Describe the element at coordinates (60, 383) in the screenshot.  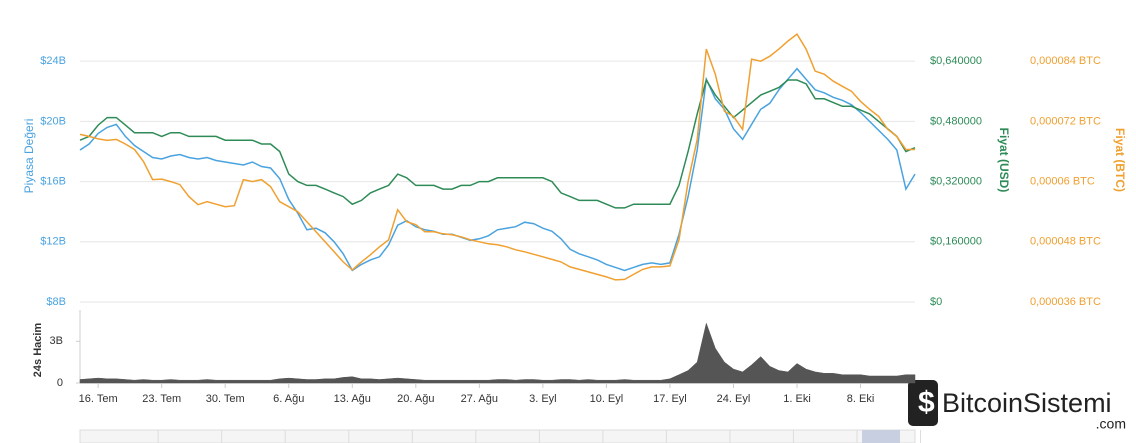
I see `y-tick-label: 0` at that location.